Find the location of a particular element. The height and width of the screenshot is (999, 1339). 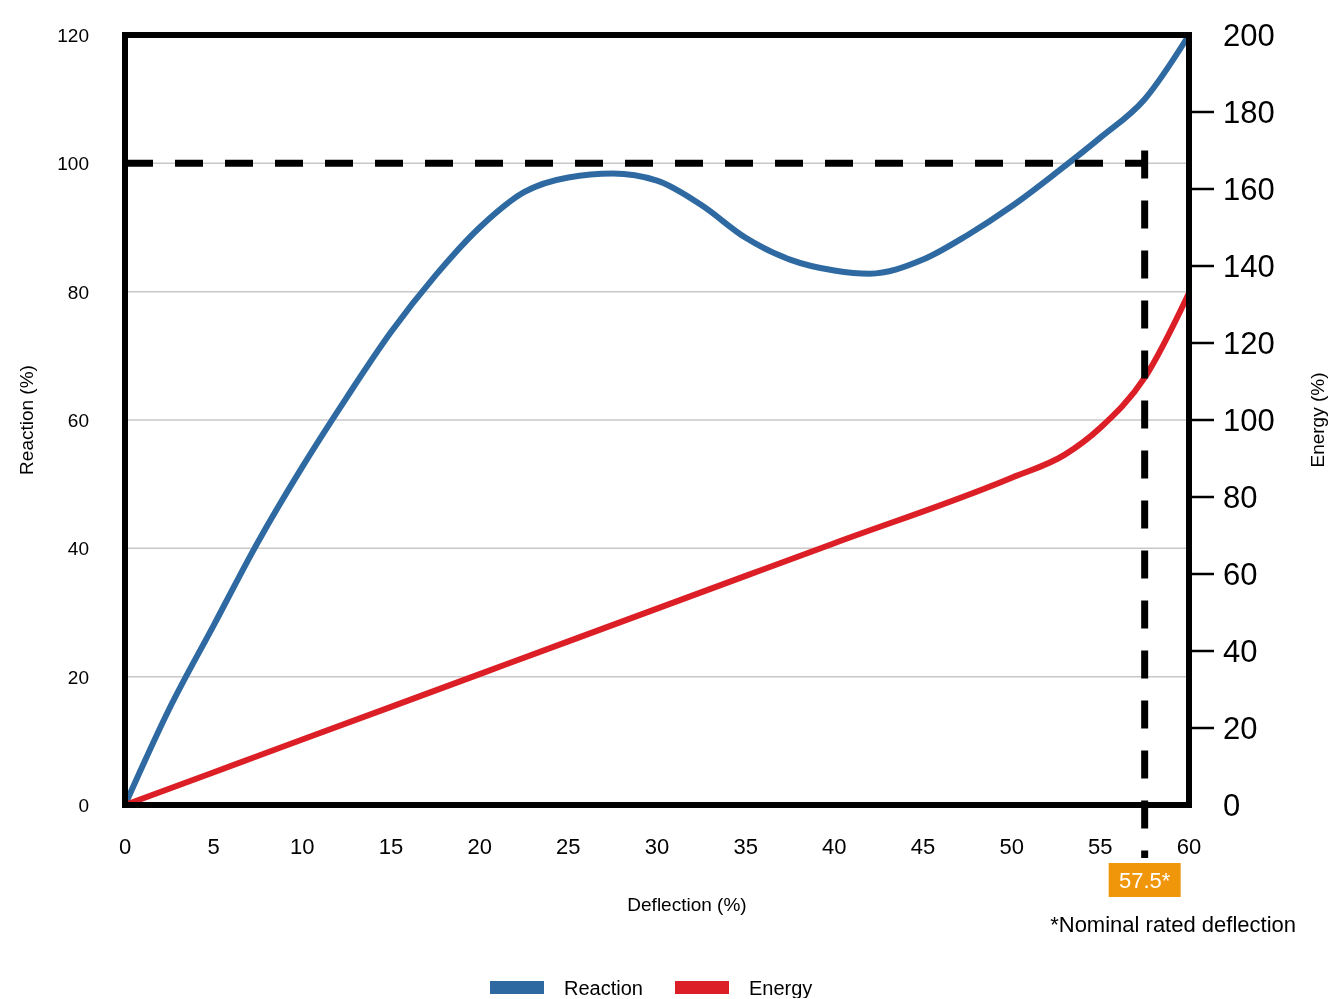

y-tick-label: 60 is located at coordinates (78, 420).